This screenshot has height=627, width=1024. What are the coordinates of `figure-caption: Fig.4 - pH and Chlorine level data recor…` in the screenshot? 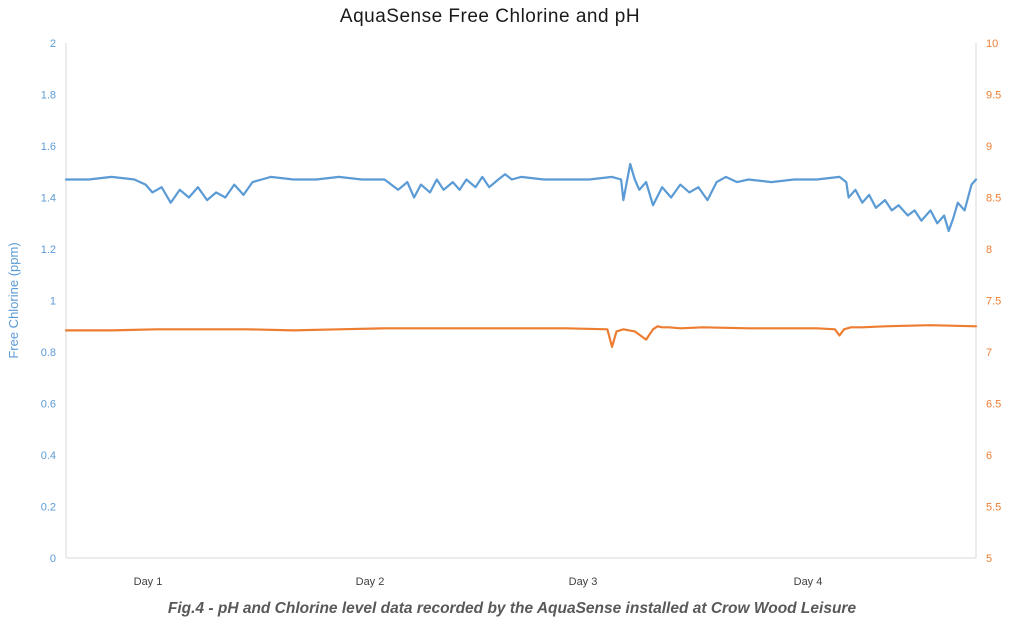 It's located at (512, 608).